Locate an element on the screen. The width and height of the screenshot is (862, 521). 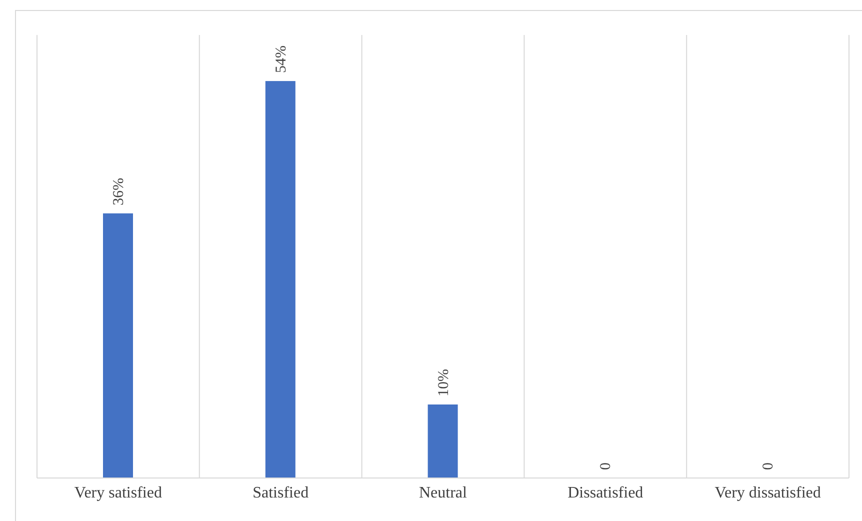
x-tick-label: Dissatisfied is located at coordinates (606, 493).